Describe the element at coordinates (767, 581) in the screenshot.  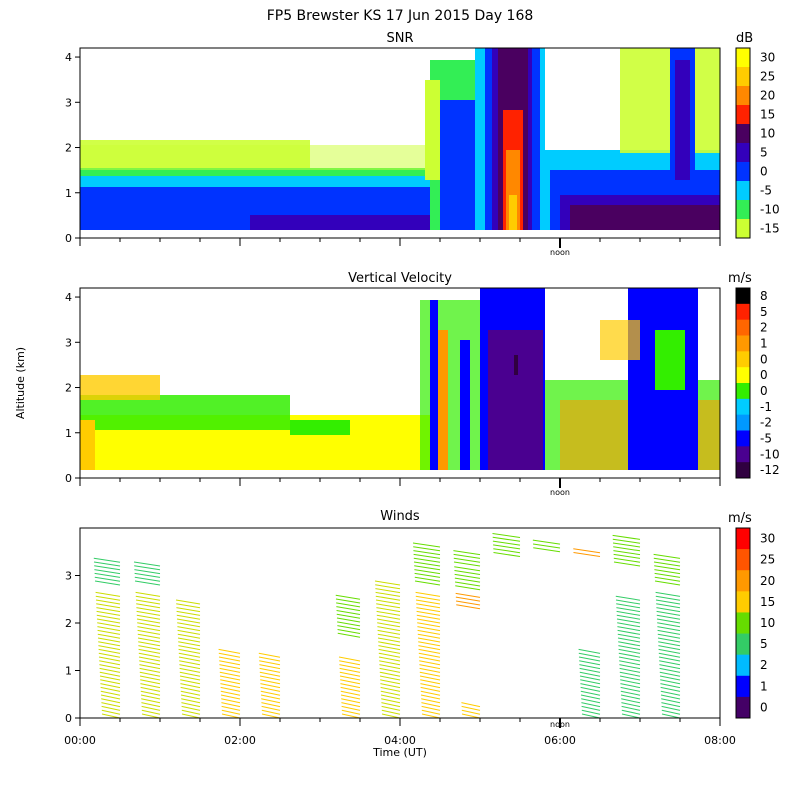
I see `winds-colorbar-label-2: 20` at that location.